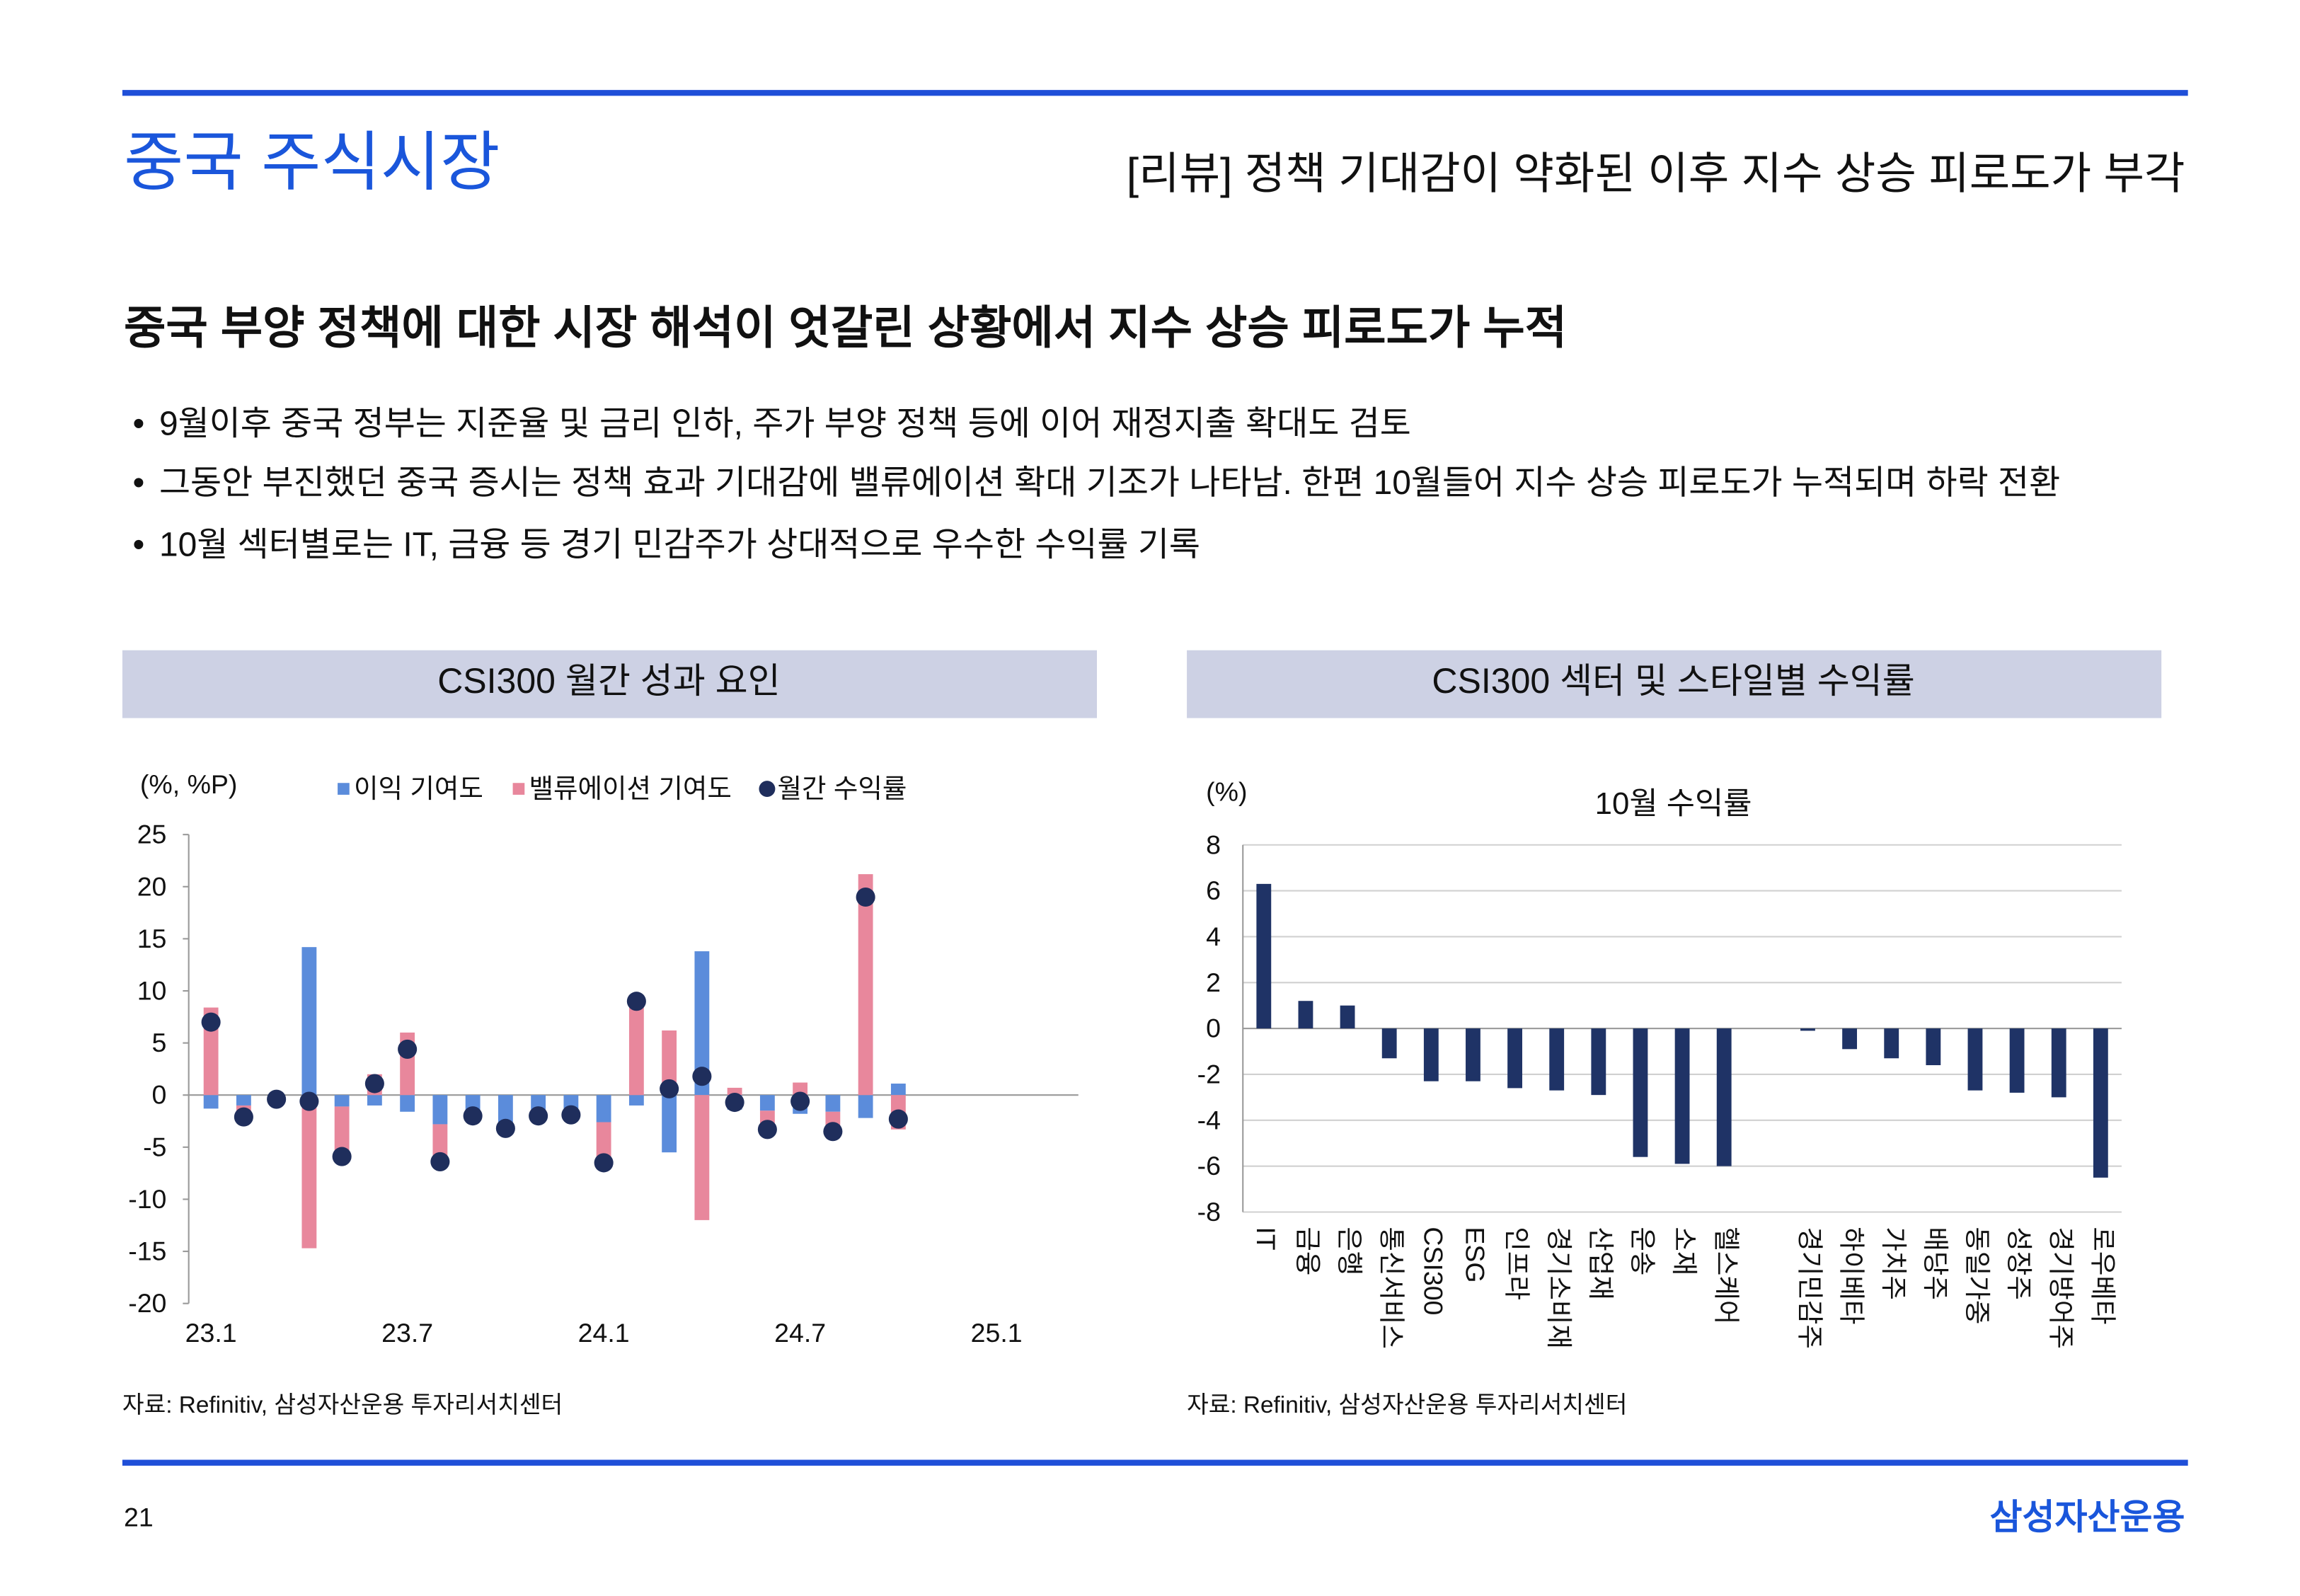  I want to click on legend-label: 이익 기여도, so click(419, 788).